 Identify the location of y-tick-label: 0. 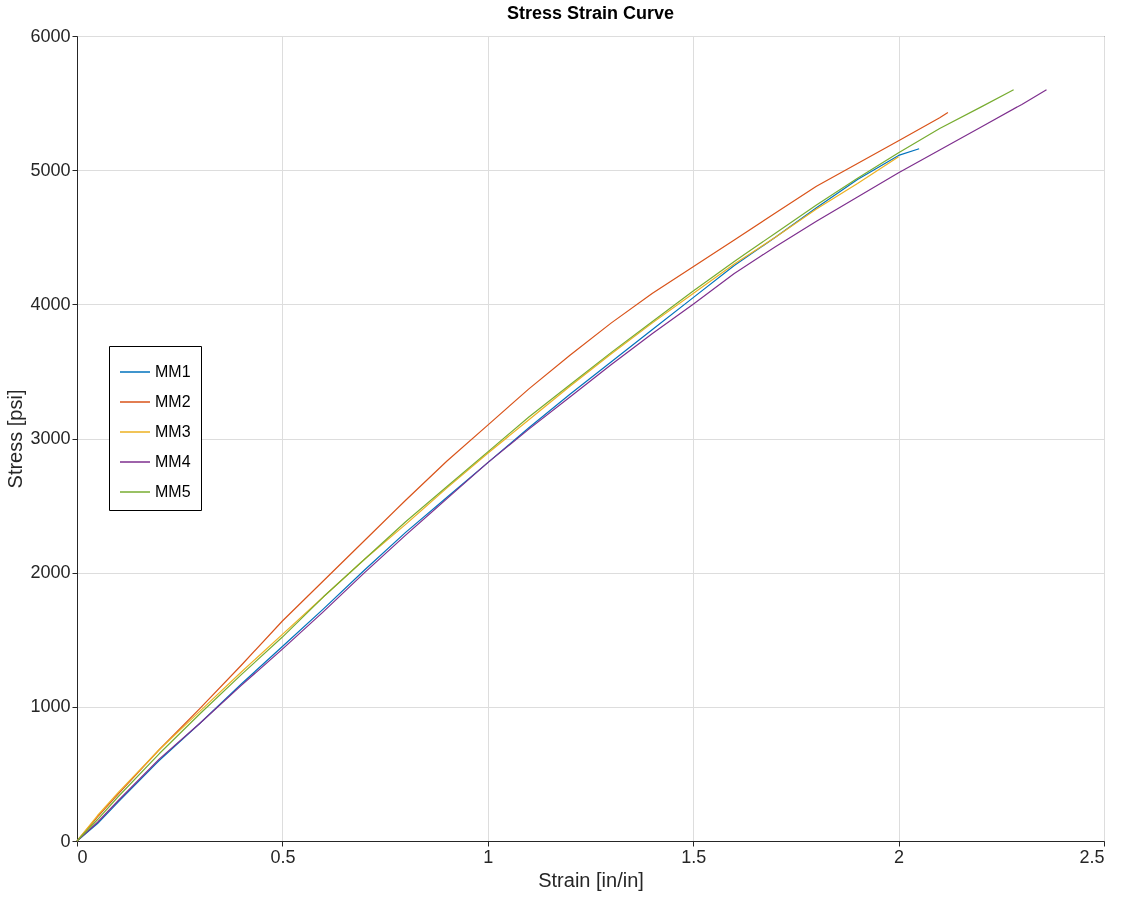
(65, 840).